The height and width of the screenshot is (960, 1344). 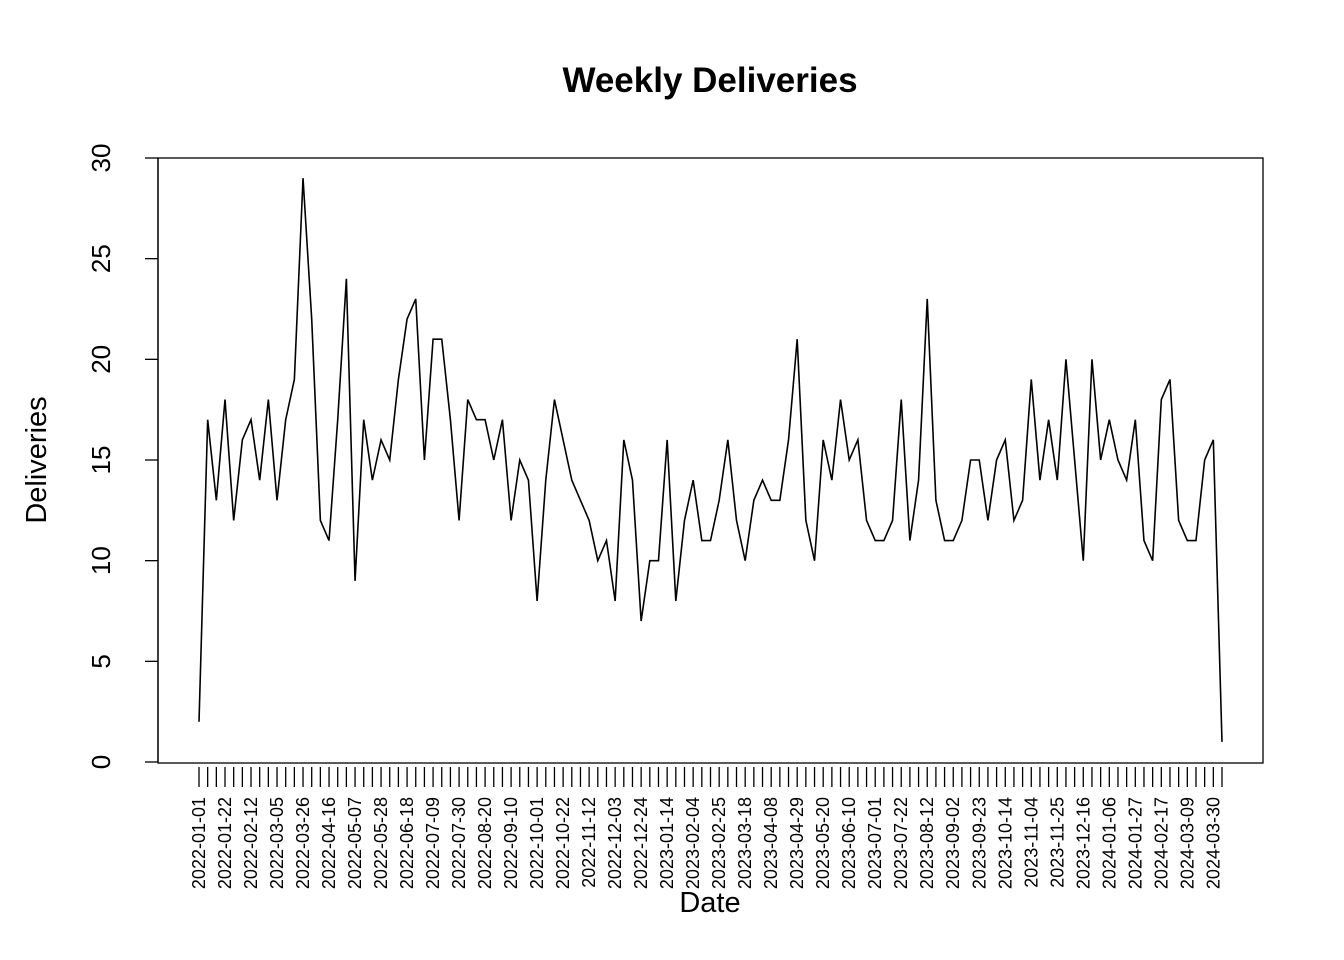 What do you see at coordinates (1109, 843) in the screenshot?
I see `x-tick-label: 2024-01-06` at bounding box center [1109, 843].